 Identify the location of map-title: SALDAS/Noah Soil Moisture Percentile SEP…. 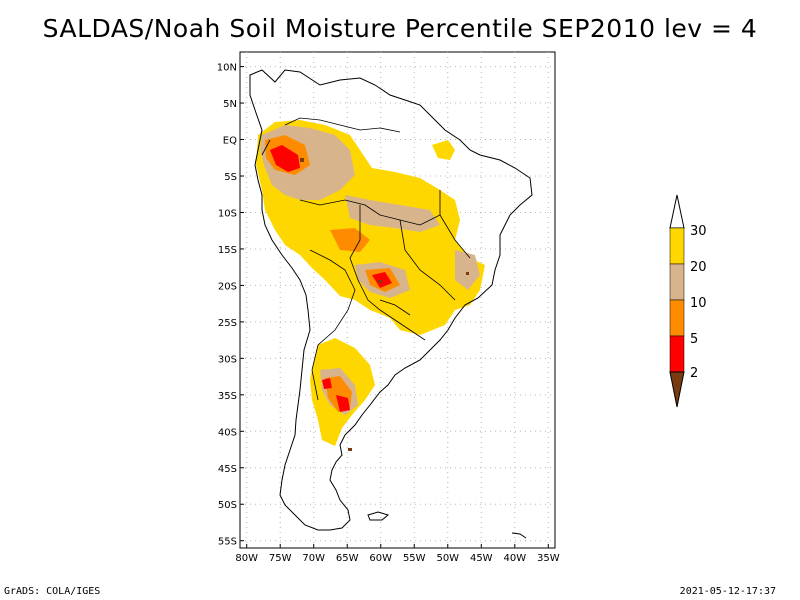
(400, 28).